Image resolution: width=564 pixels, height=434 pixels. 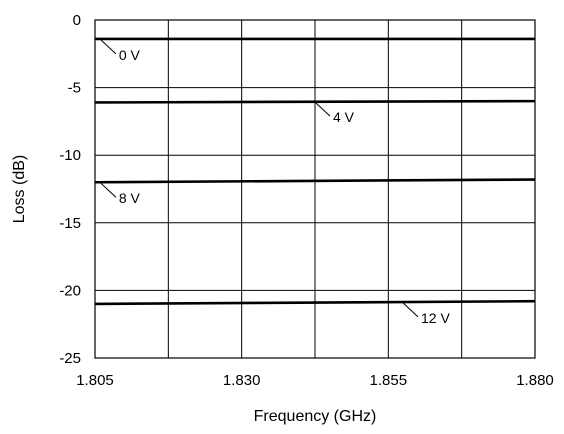 I want to click on series-label-bg-12-v, so click(x=436, y=317).